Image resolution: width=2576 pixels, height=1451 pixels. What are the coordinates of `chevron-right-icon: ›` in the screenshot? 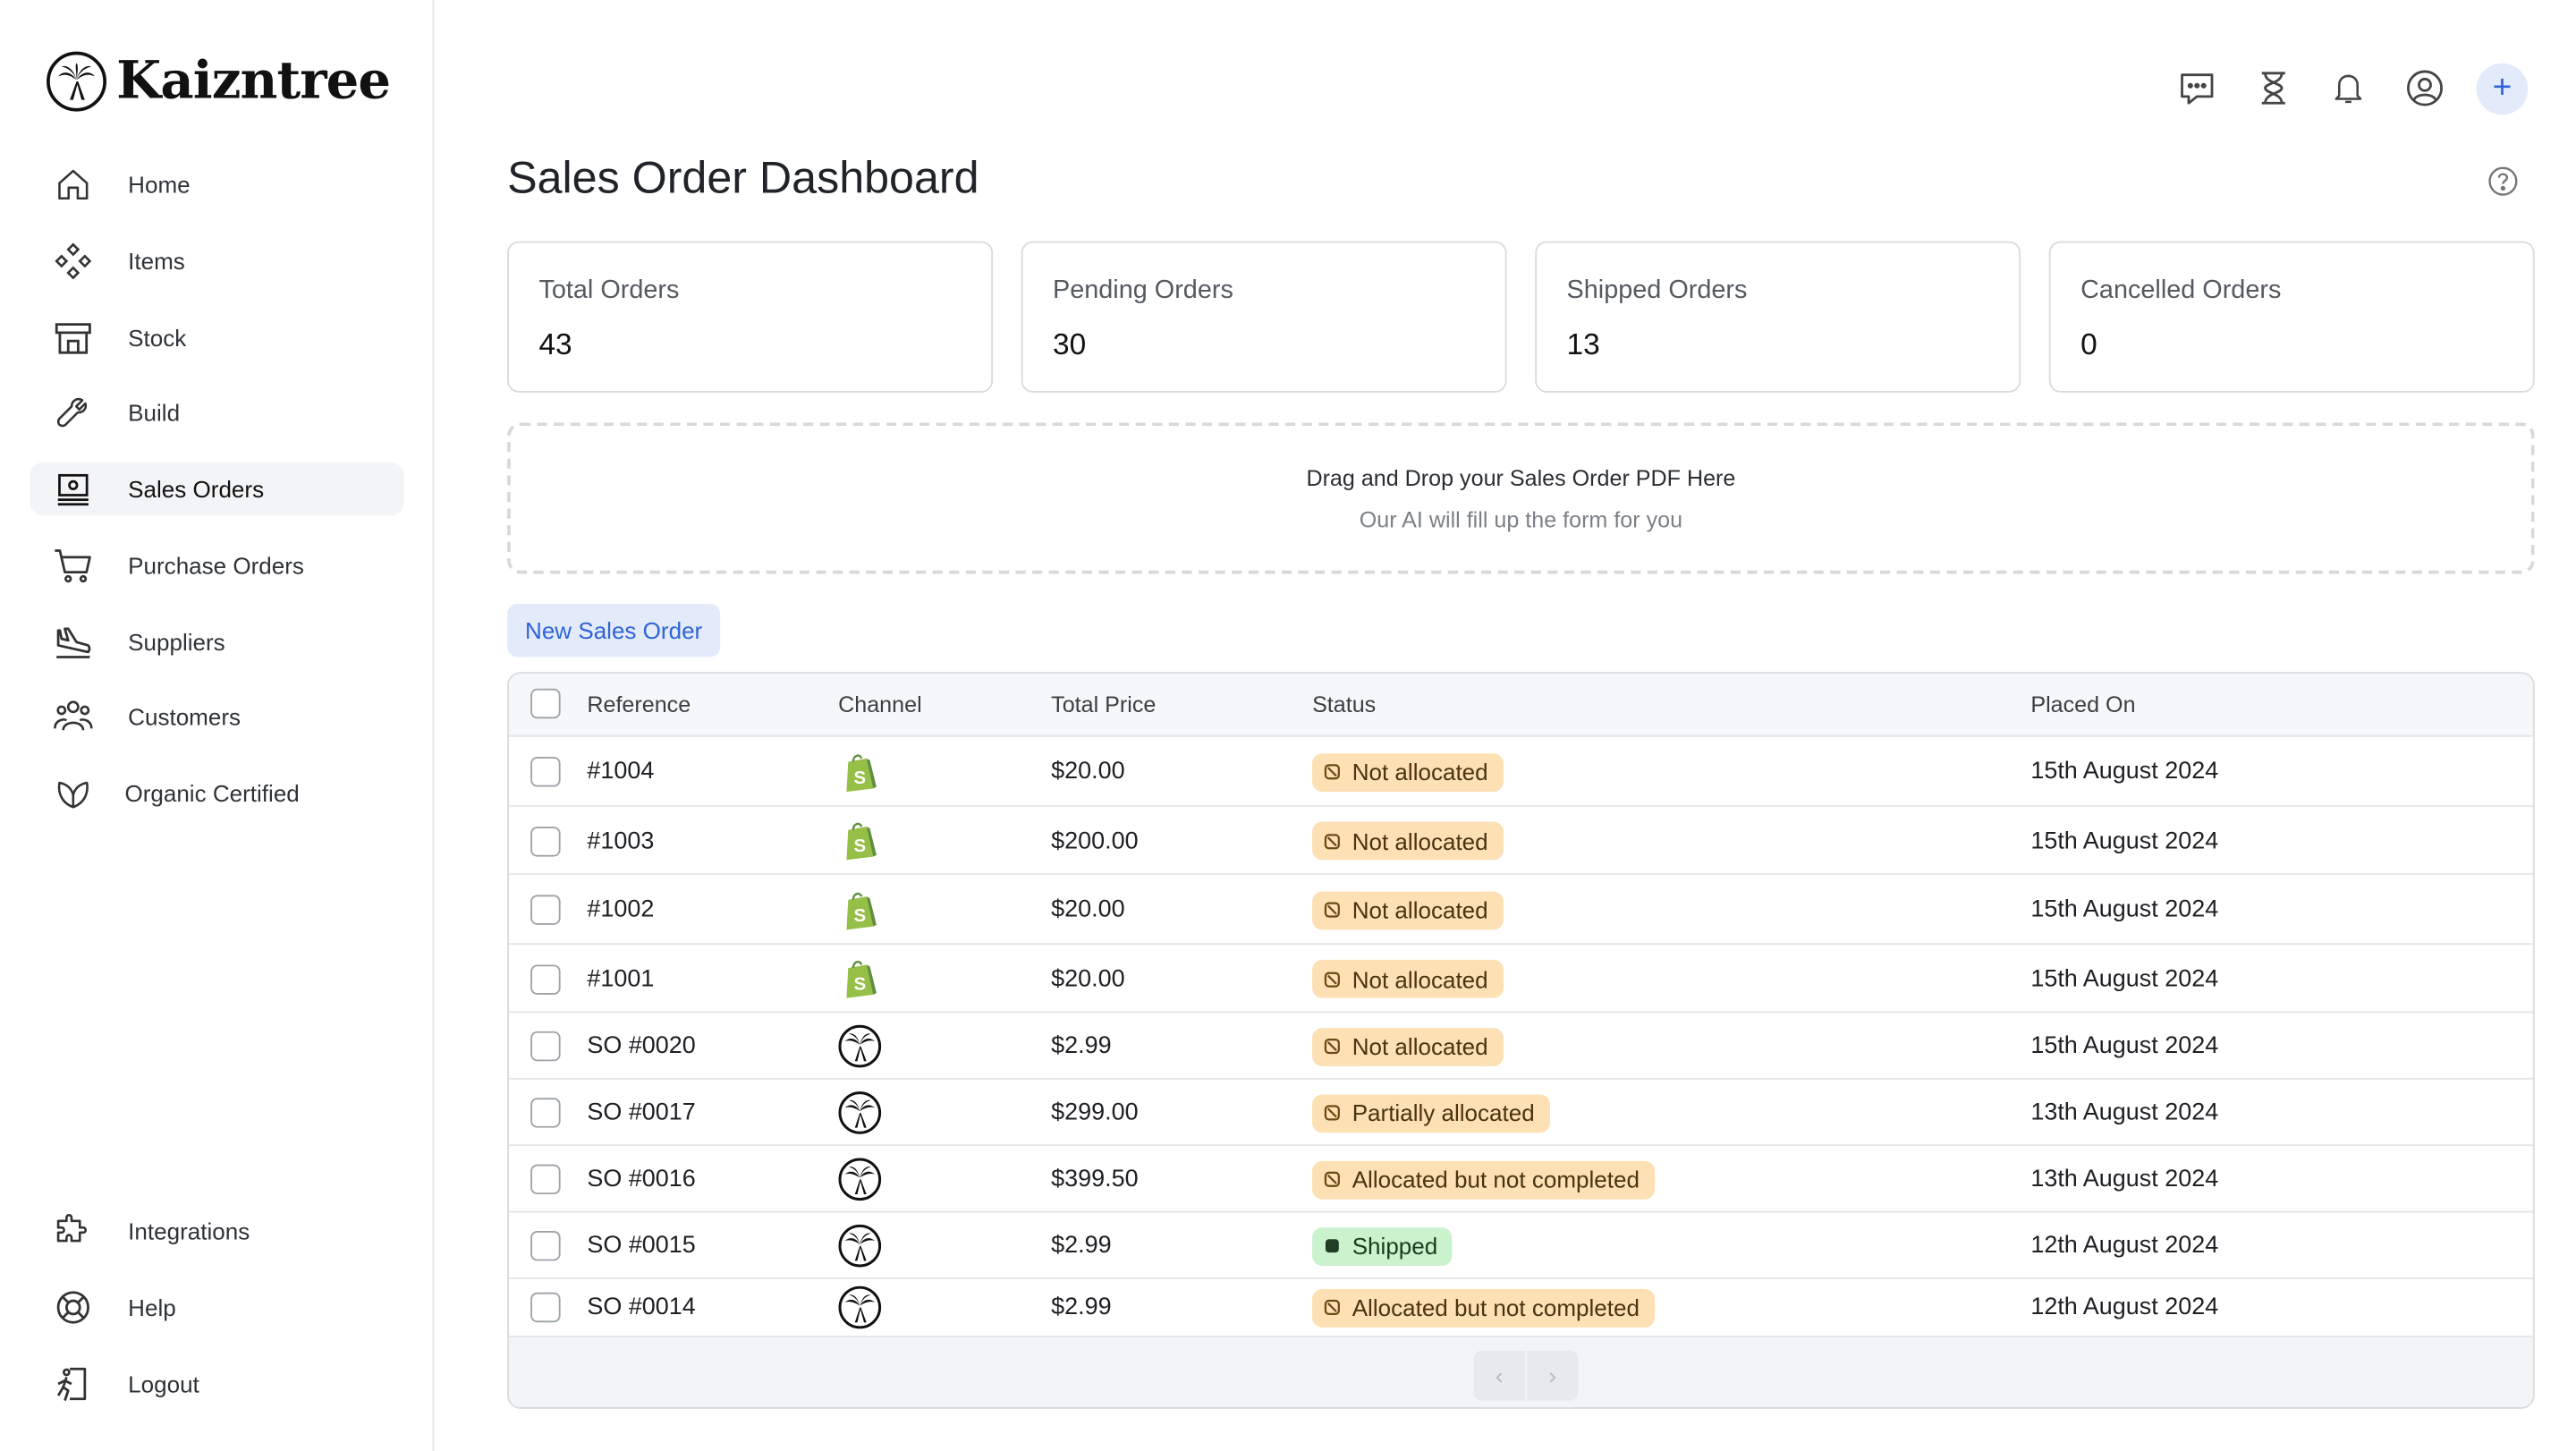 It's located at (1552, 1375).